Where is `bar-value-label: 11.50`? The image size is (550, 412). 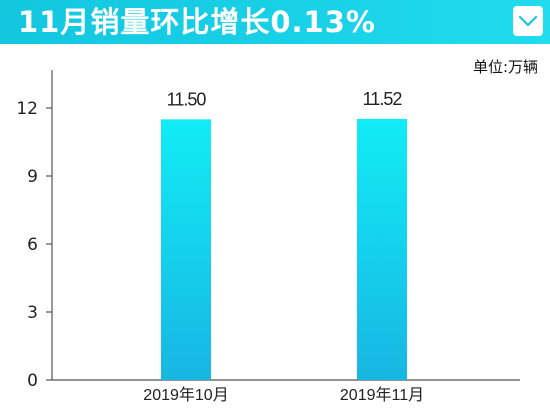 bar-value-label: 11.50 is located at coordinates (187, 99).